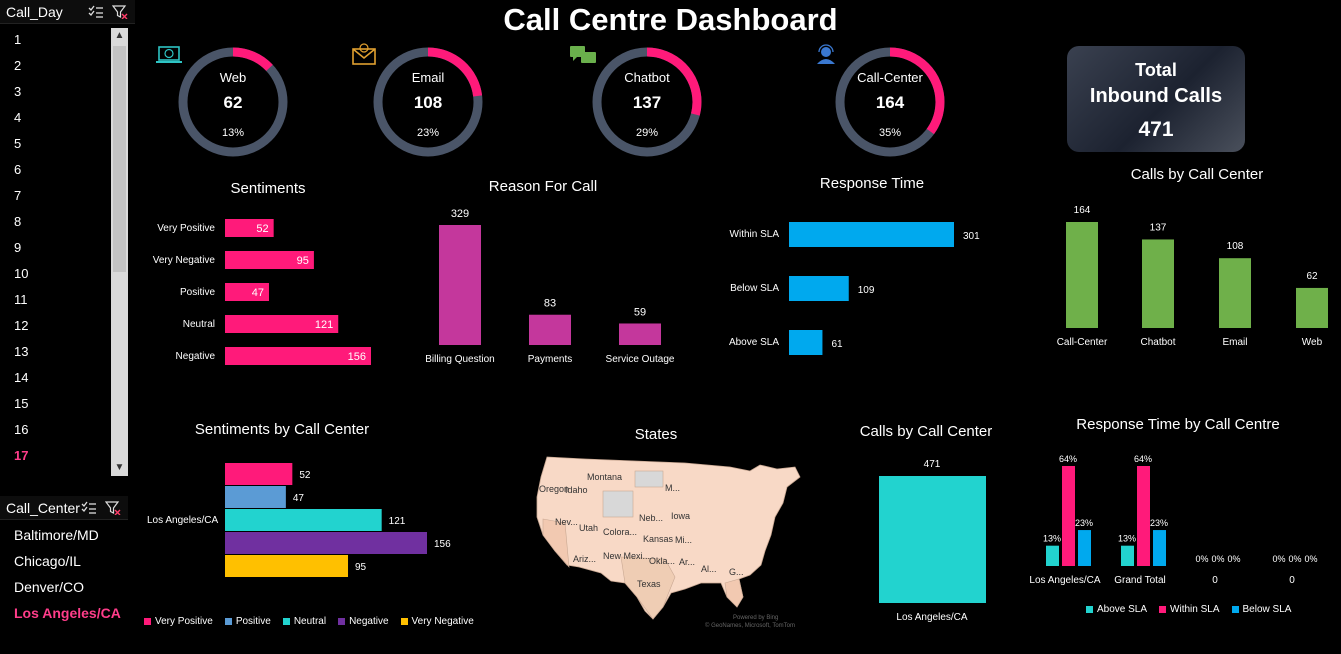 This screenshot has width=1341, height=654. What do you see at coordinates (21, 455) in the screenshot?
I see `call-day-item-17: 17` at bounding box center [21, 455].